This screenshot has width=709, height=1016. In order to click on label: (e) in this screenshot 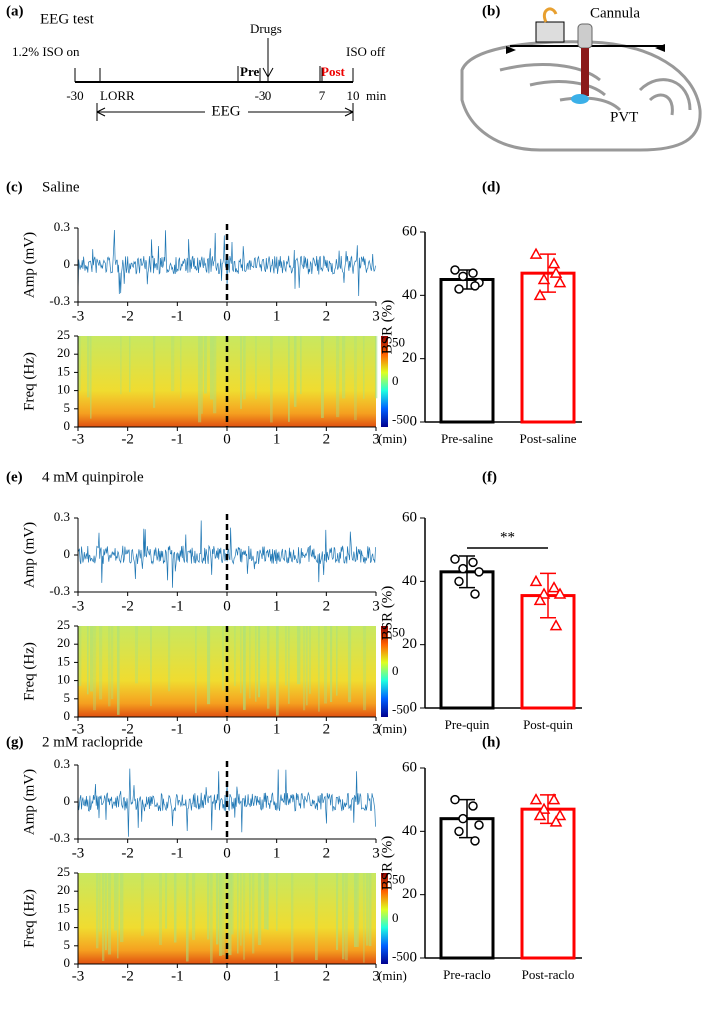, I will do `click(14, 477)`.